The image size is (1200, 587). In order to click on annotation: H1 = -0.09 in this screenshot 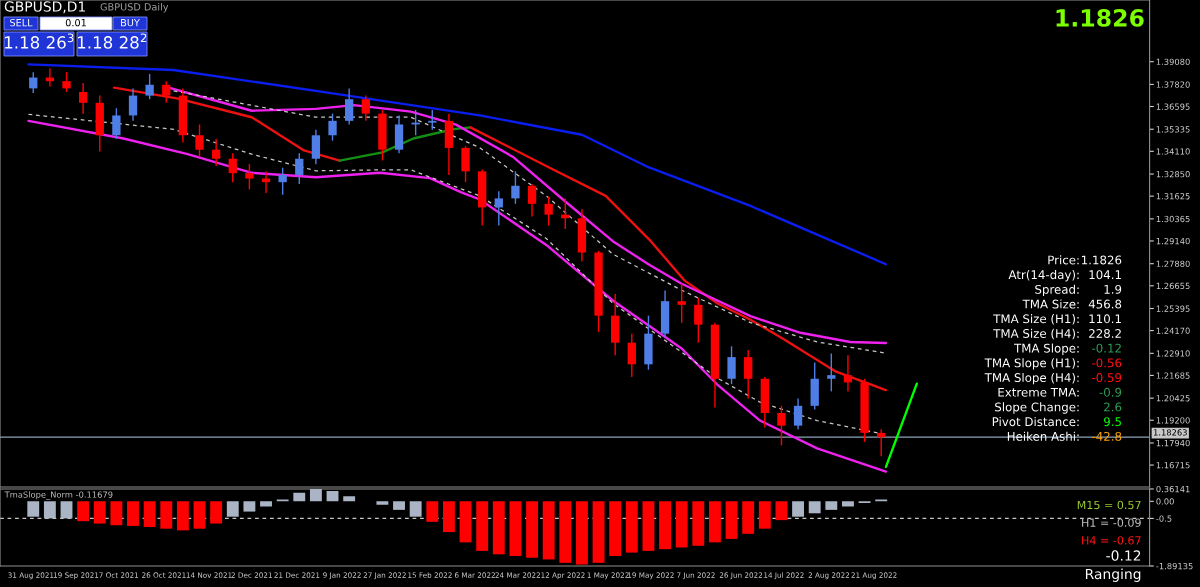, I will do `click(1111, 522)`.